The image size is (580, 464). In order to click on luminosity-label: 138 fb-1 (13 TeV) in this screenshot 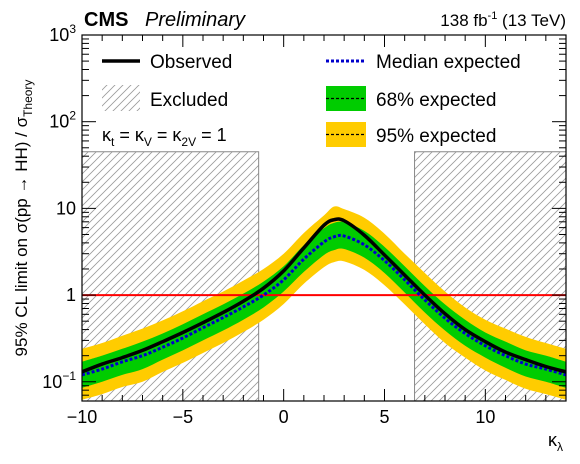, I will do `click(503, 20)`.